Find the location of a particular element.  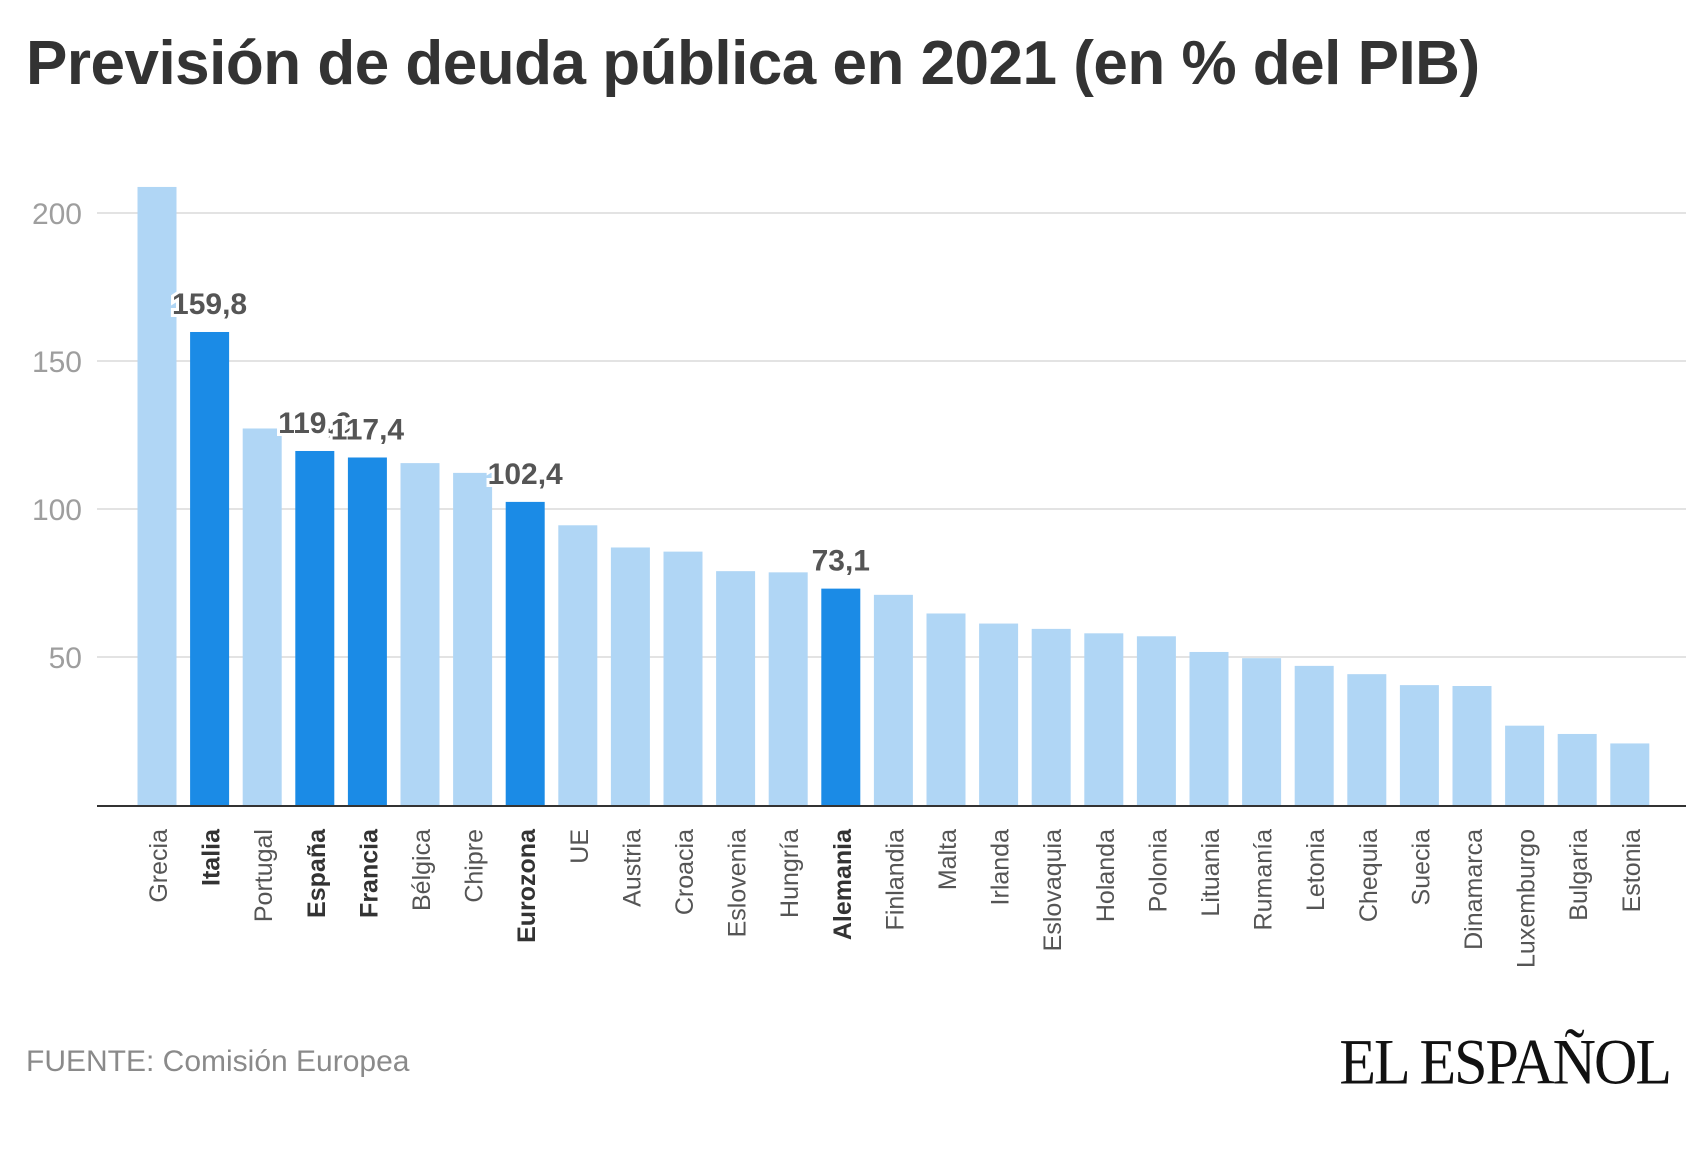

x-tick-label: Lituania is located at coordinates (1211, 873).